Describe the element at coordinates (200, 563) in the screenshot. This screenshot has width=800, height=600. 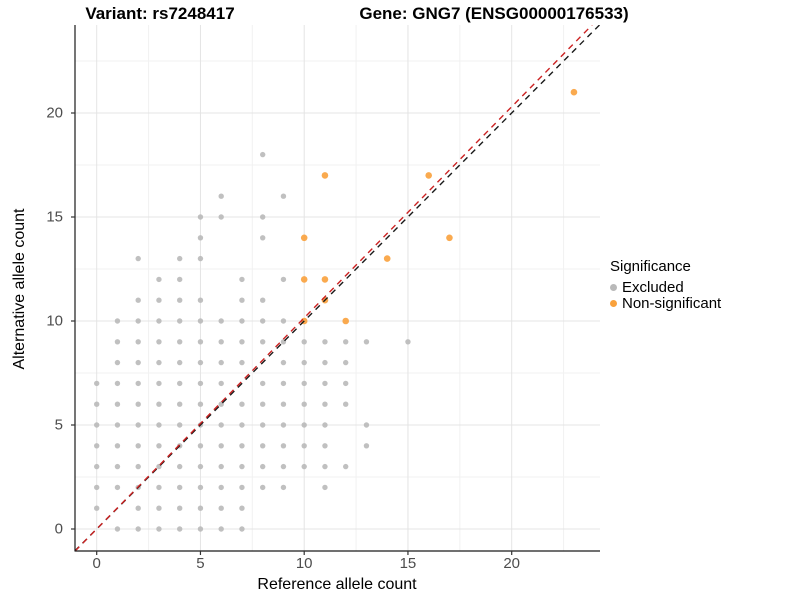
I see `x-tick-label: 5` at that location.